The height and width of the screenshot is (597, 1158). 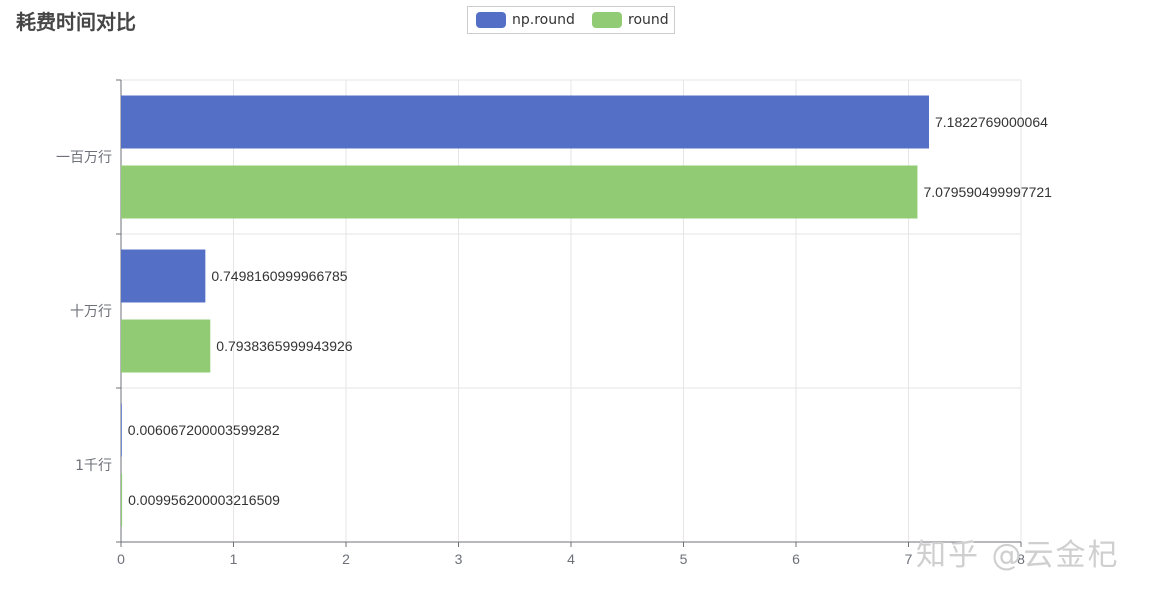 I want to click on legend-item-np-round: np.round, so click(x=525, y=20).